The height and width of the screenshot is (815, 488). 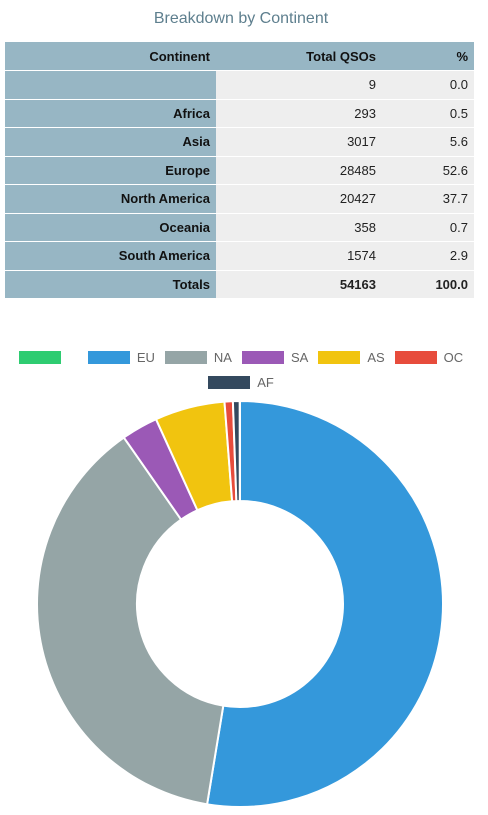 I want to click on legend-label: SA, so click(x=299, y=357).